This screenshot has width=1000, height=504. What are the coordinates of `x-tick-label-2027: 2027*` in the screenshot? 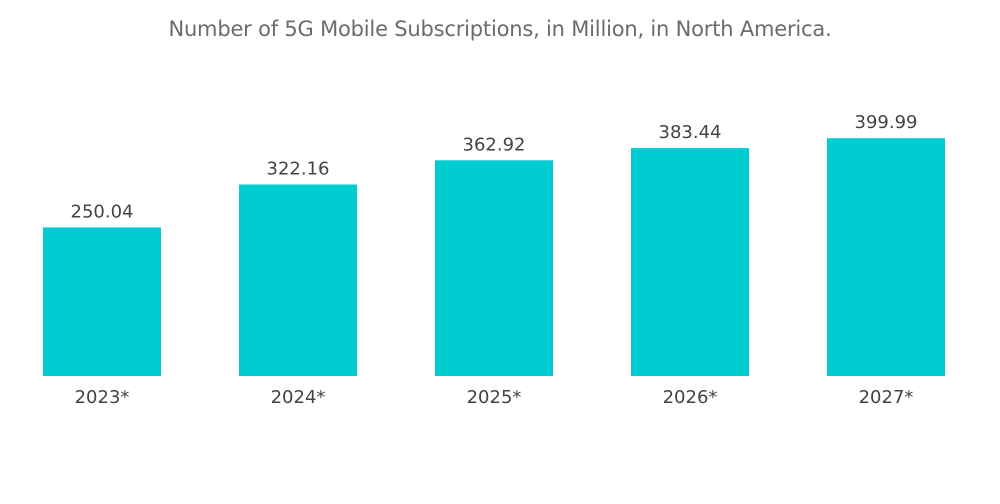 It's located at (886, 397).